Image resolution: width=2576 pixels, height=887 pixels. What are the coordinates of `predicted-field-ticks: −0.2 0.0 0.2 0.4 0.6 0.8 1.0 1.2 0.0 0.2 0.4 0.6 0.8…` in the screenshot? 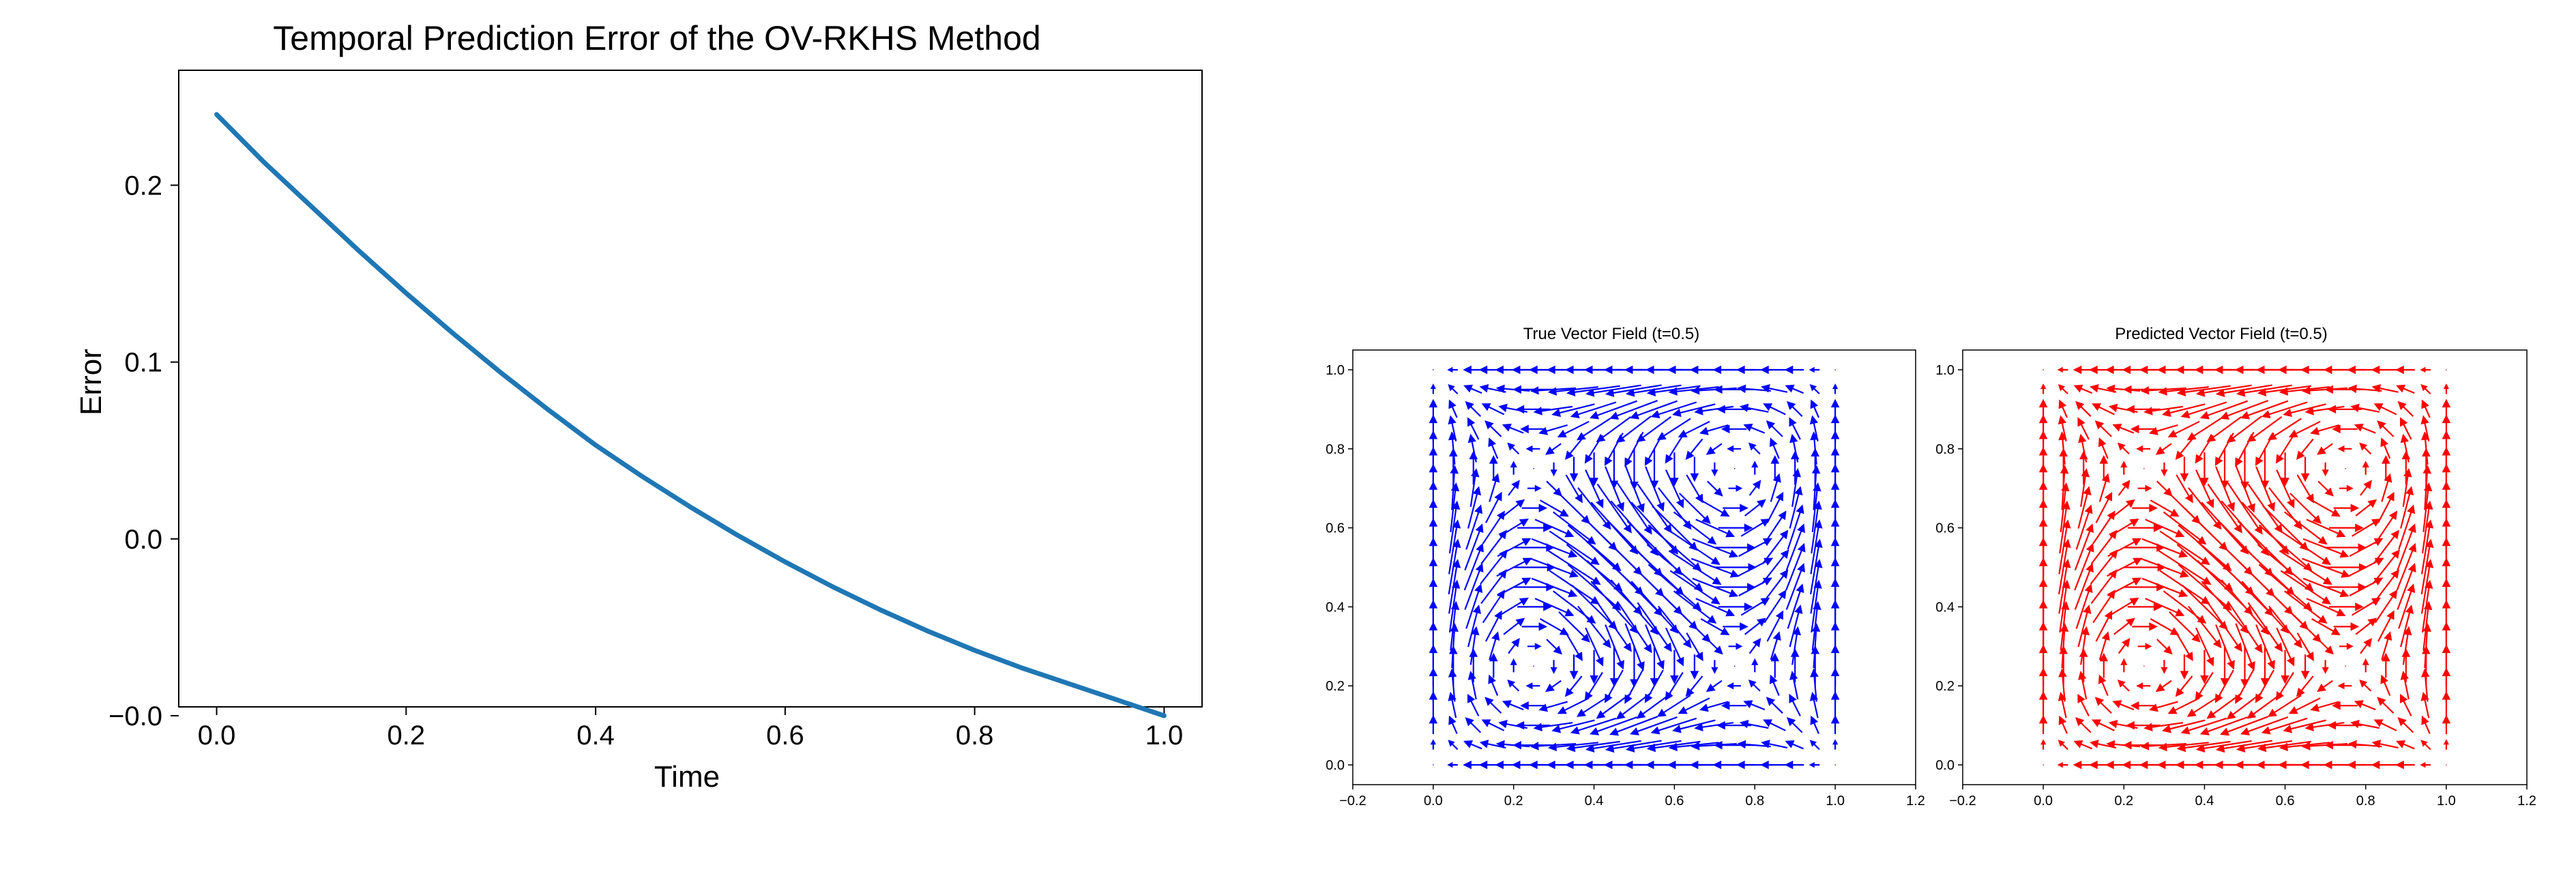 It's located at (2235, 586).